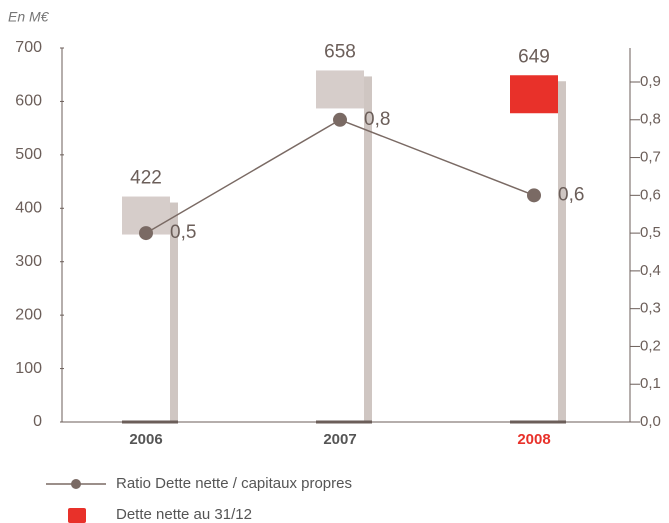 This screenshot has height=523, width=669. I want to click on y2-tick-label: 0,8, so click(650, 119).